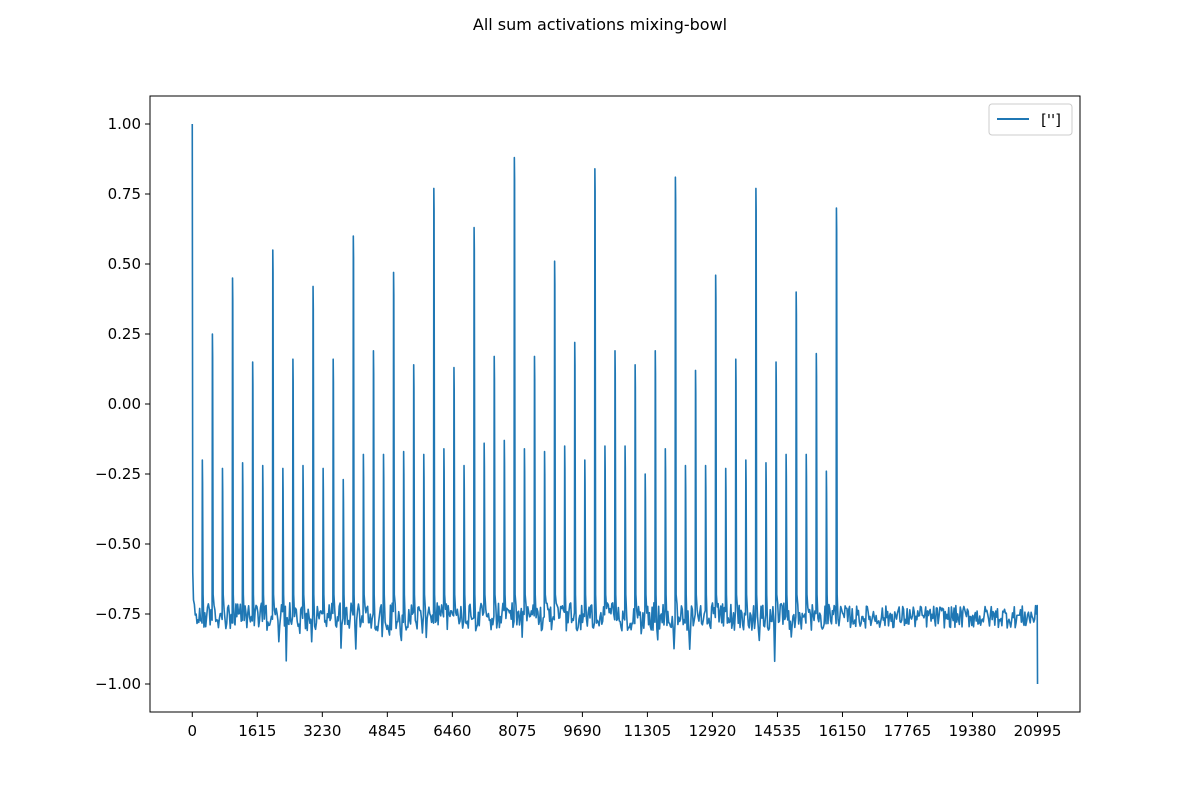  I want to click on y-tick-label: 0.50, so click(124, 264).